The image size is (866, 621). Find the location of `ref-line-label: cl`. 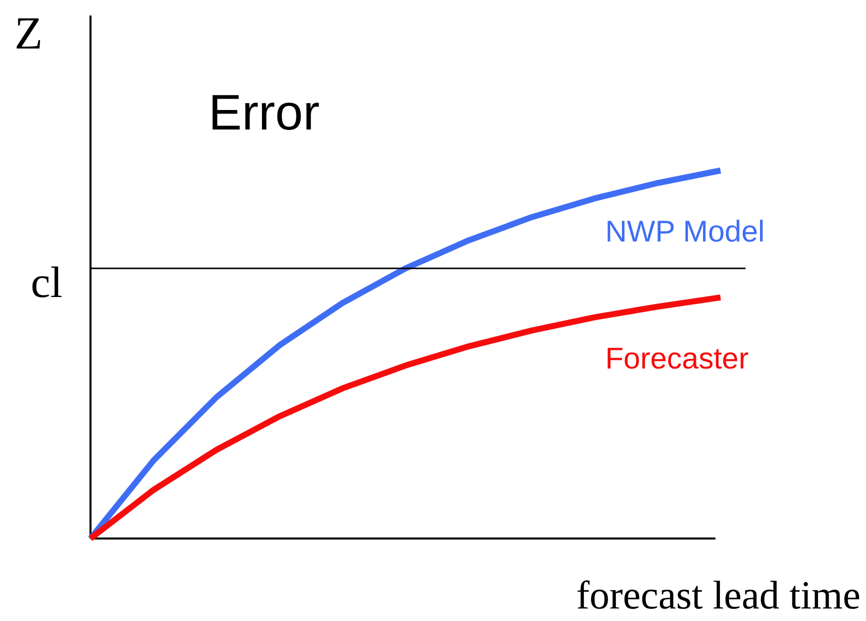

ref-line-label: cl is located at coordinates (46, 282).